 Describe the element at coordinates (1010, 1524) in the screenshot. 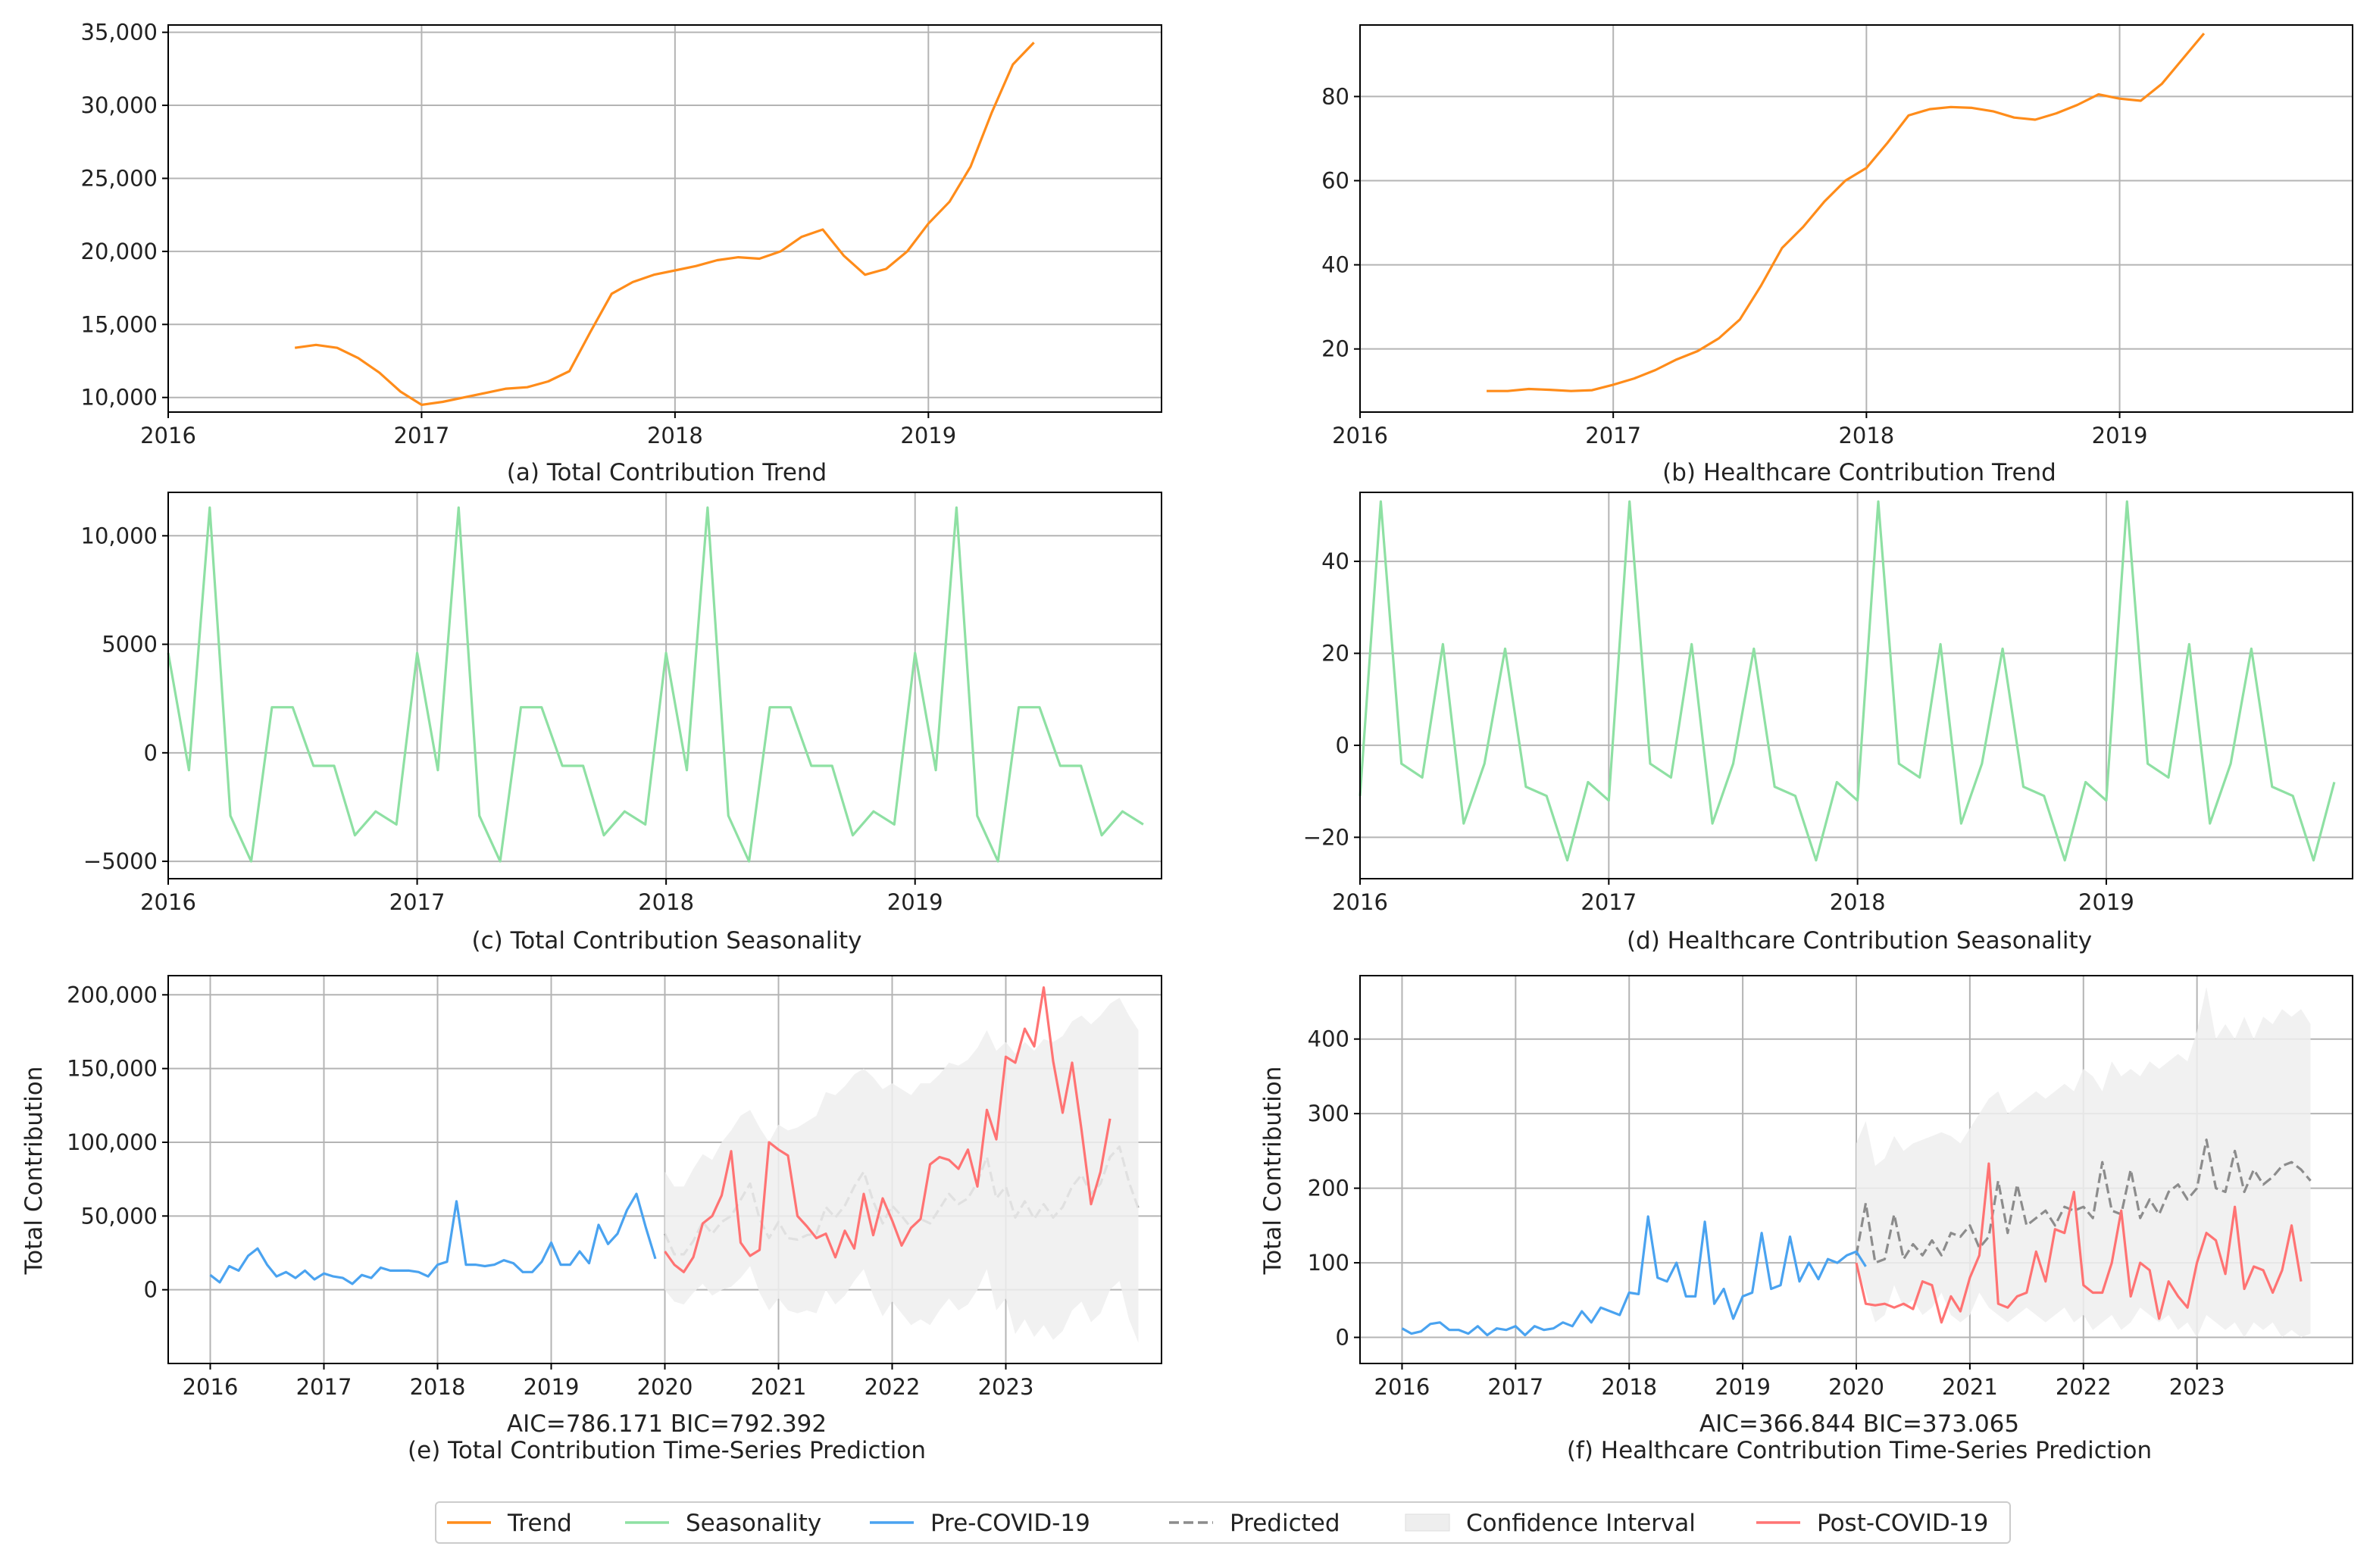

I see `legend-label-pre_covid: Pre-COVID-19` at that location.